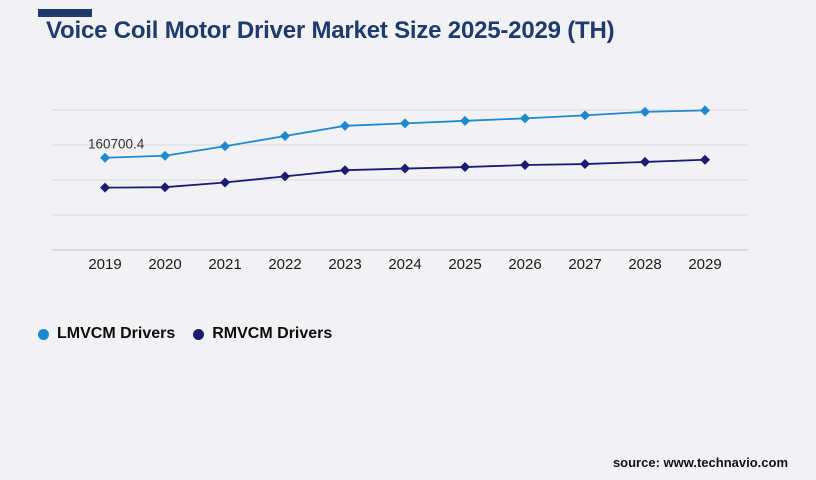 This screenshot has height=480, width=816. What do you see at coordinates (704, 264) in the screenshot?
I see `svg-text: 2029` at bounding box center [704, 264].